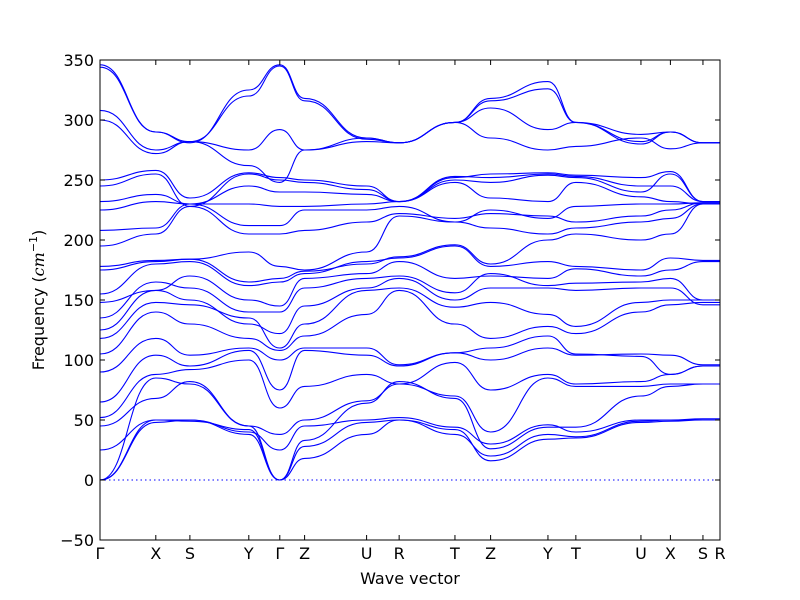 Image resolution: width=800 pixels, height=600 pixels. What do you see at coordinates (78, 360) in the screenshot?
I see `y-tick-label: 100` at bounding box center [78, 360].